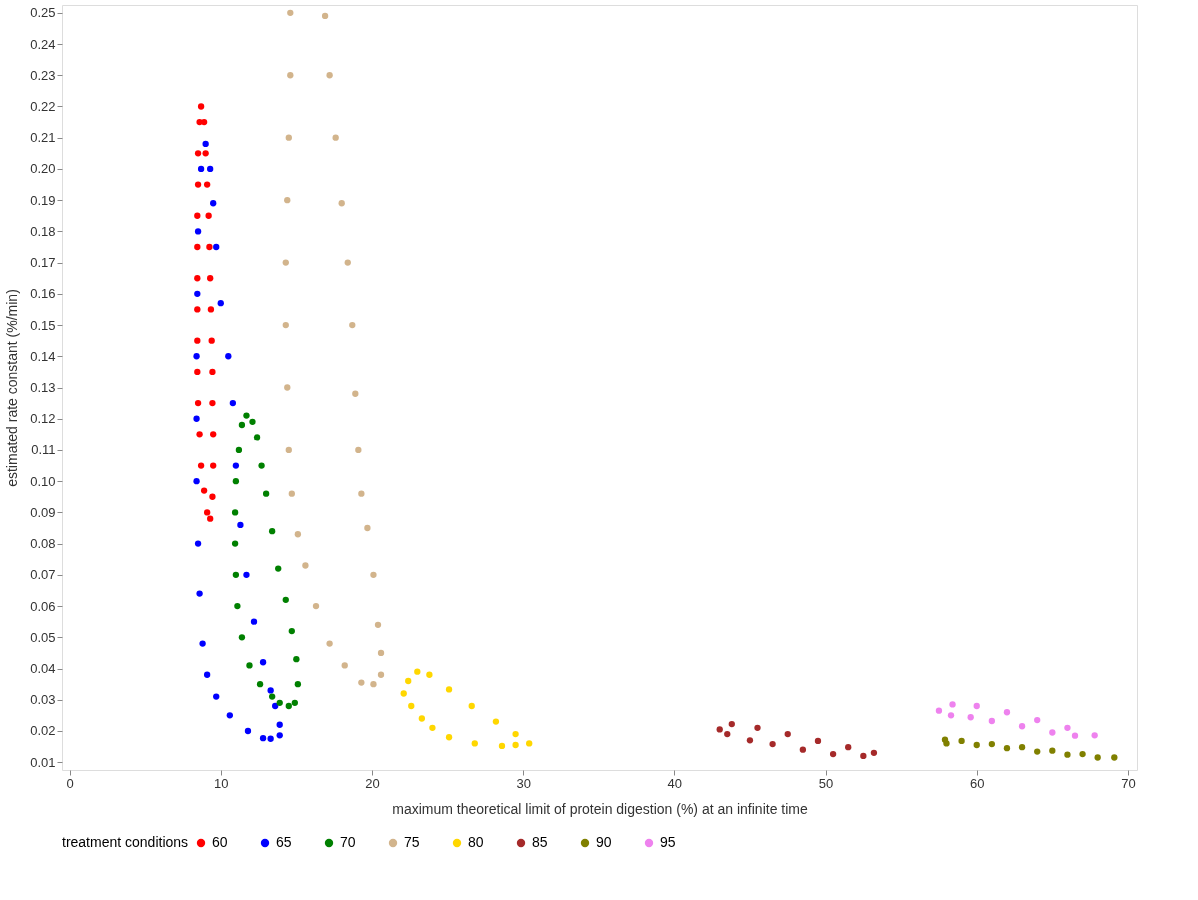 The image size is (1198, 900). I want to click on legend-label: 65, so click(284, 842).